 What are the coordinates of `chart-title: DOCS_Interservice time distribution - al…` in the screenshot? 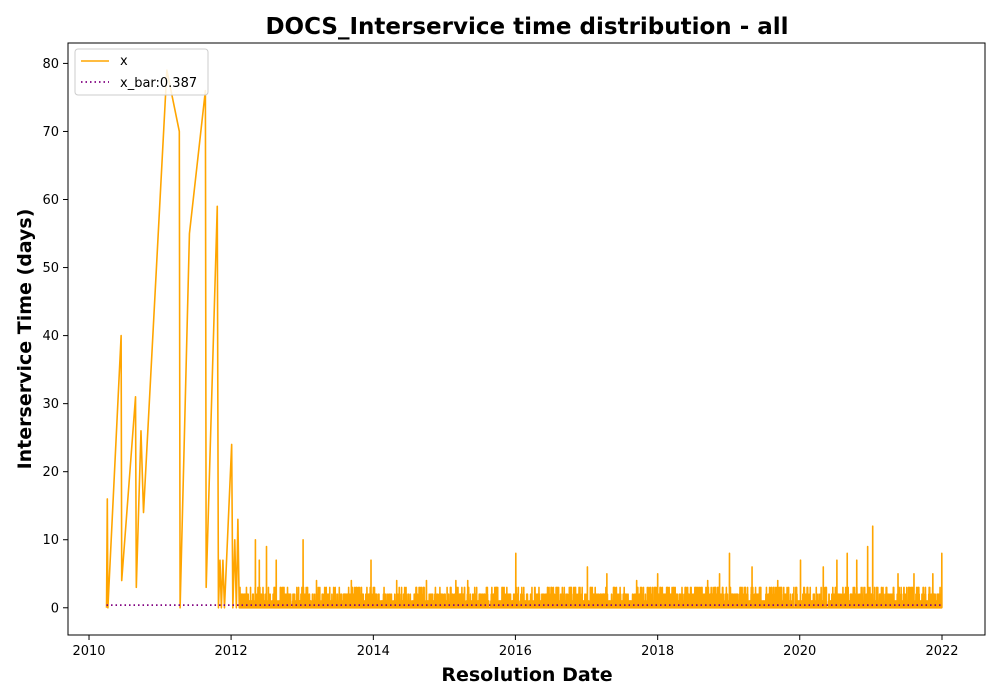 It's located at (526, 27).